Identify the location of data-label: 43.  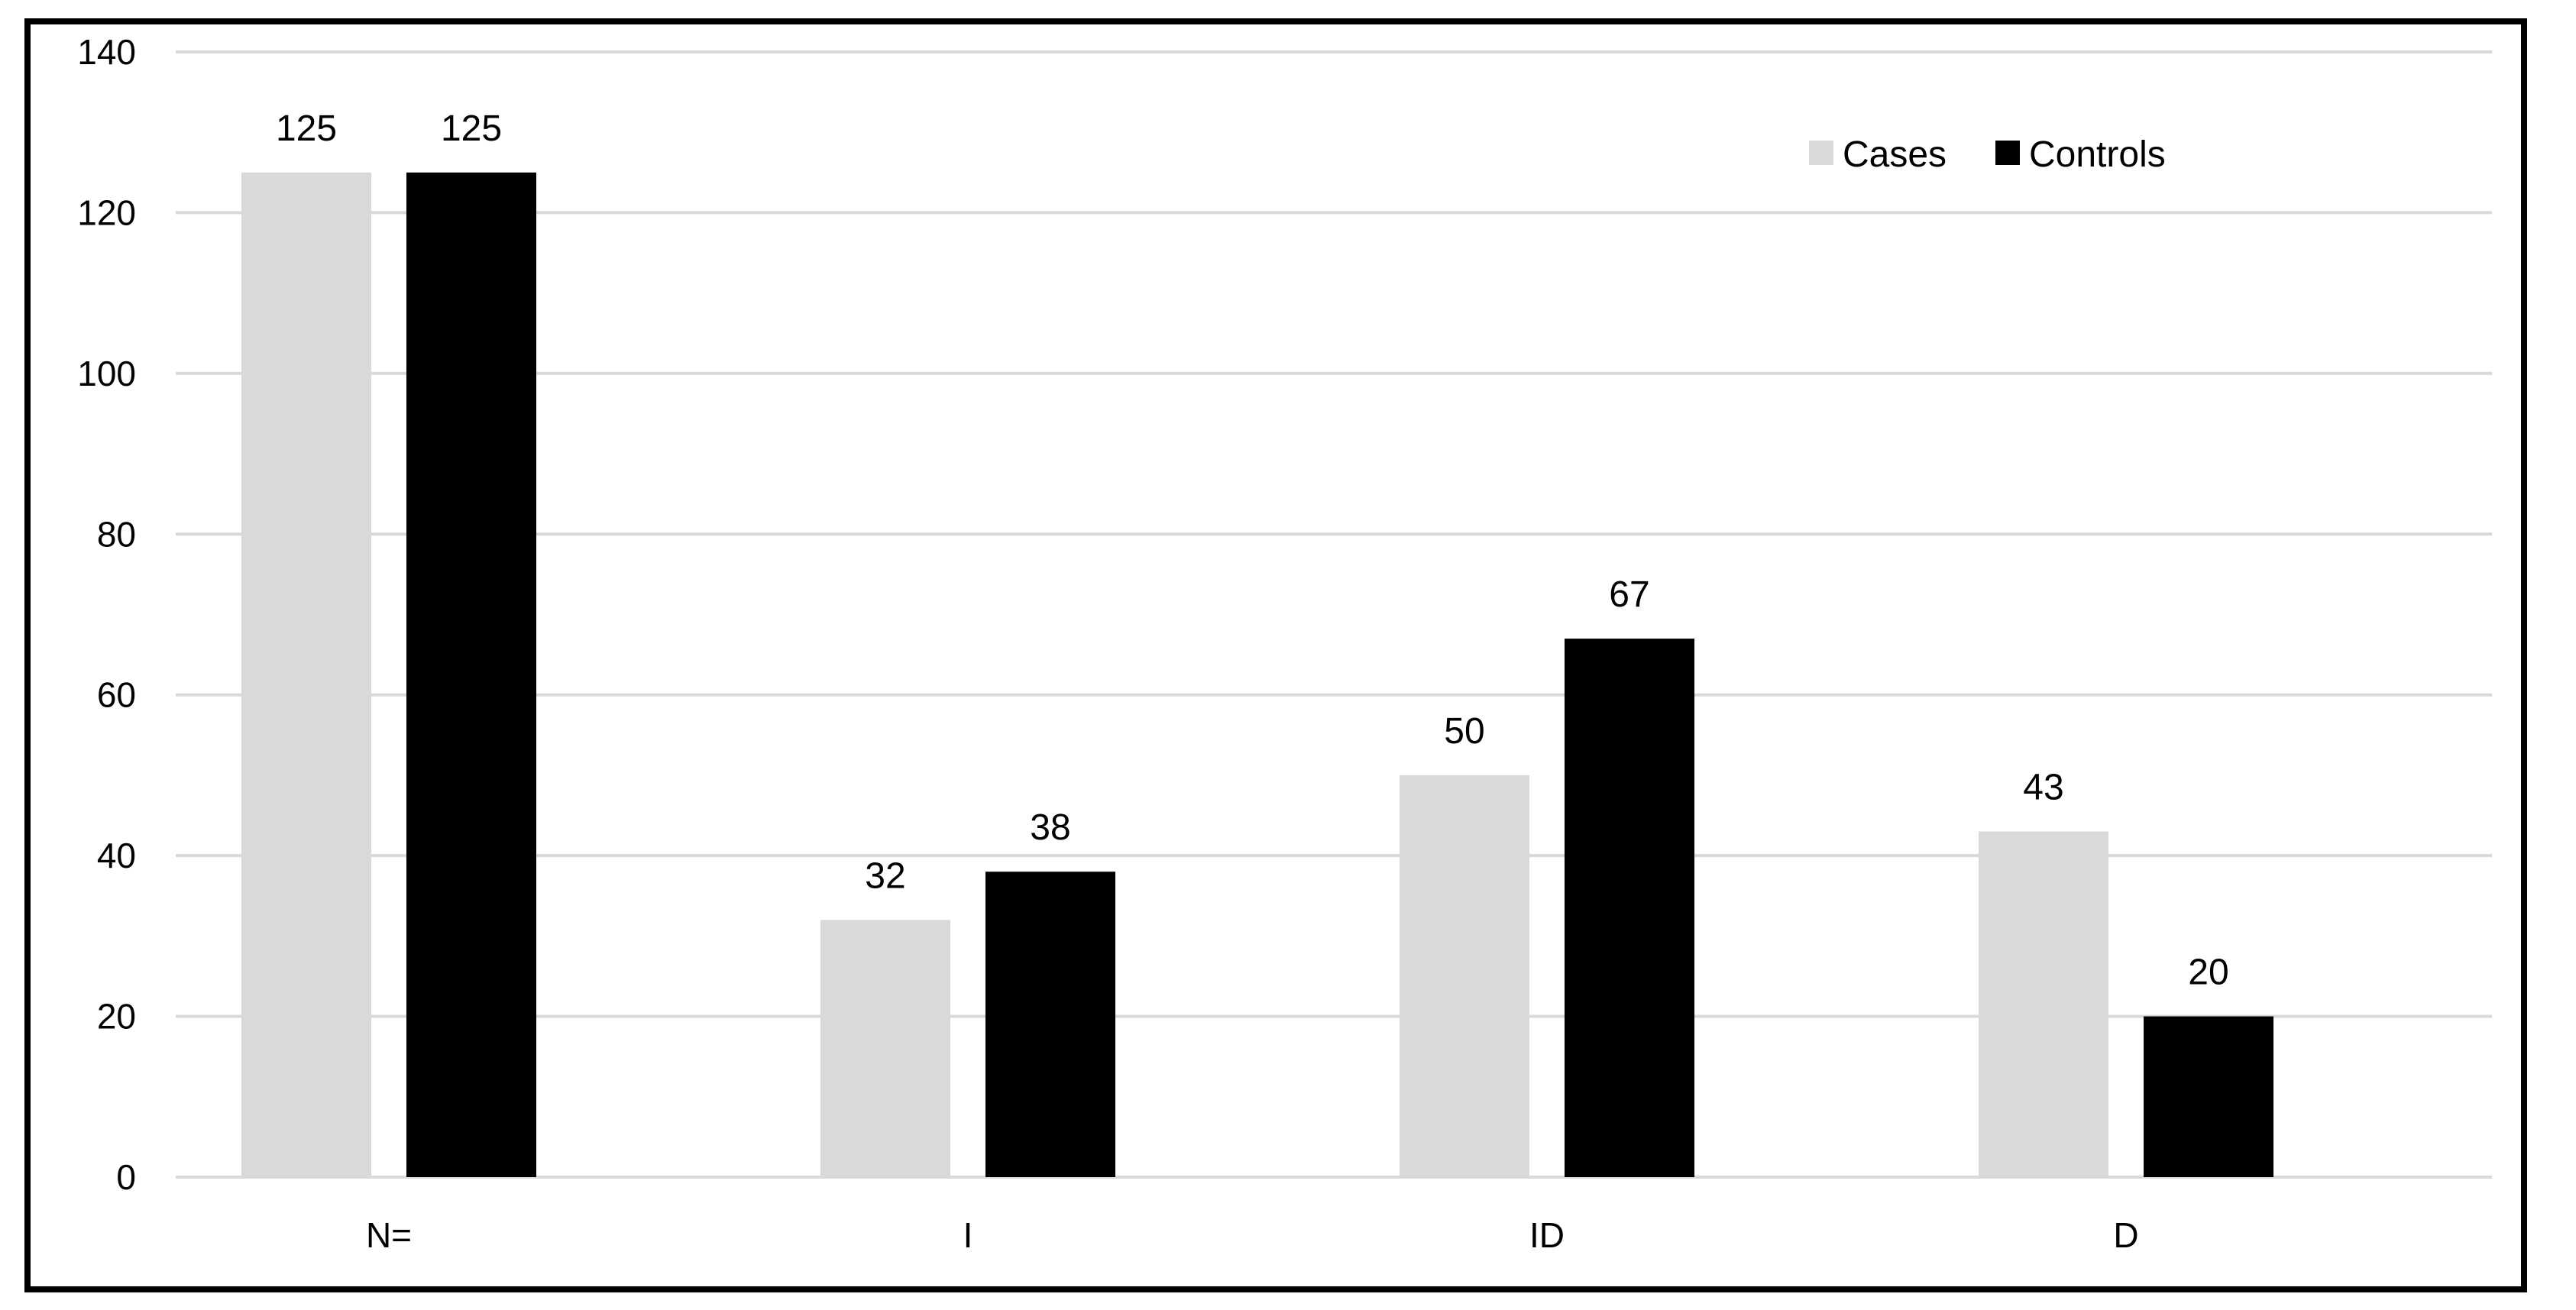
(2043, 788).